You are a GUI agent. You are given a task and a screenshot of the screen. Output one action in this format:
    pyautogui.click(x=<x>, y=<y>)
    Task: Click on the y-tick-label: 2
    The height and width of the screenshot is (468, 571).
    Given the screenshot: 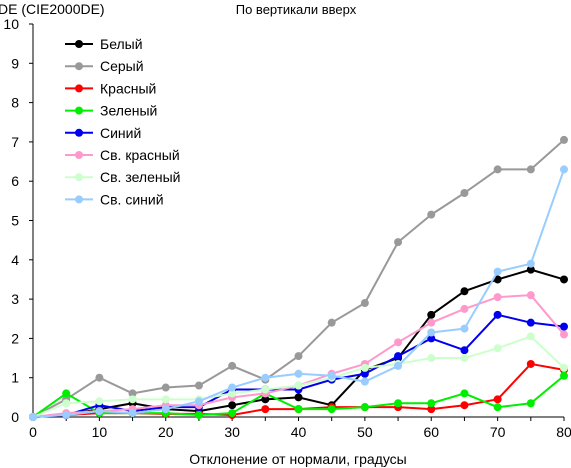 What is the action you would take?
    pyautogui.click(x=15, y=338)
    